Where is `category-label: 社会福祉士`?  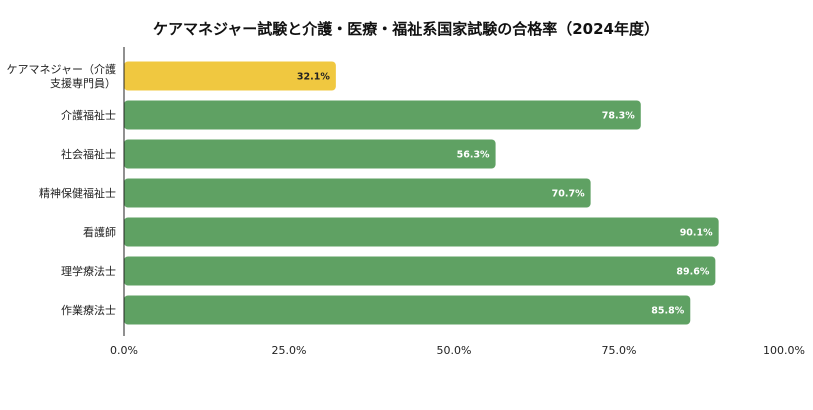 category-label: 社会福祉士 is located at coordinates (88, 154).